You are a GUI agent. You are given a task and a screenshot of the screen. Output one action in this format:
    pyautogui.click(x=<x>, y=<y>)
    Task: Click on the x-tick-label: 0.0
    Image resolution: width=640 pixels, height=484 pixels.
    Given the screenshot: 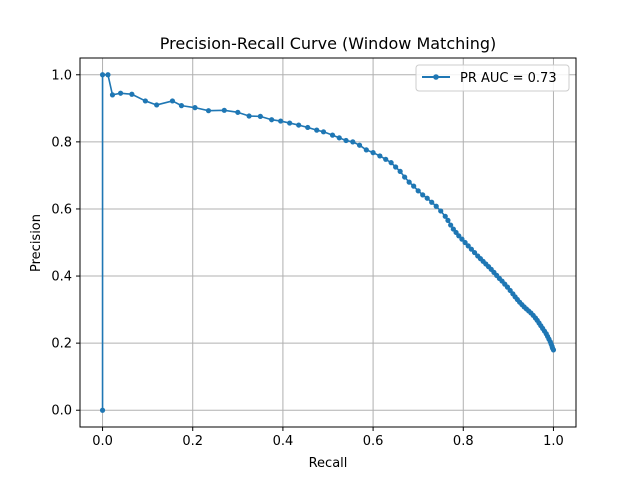 What is the action you would take?
    pyautogui.click(x=102, y=441)
    